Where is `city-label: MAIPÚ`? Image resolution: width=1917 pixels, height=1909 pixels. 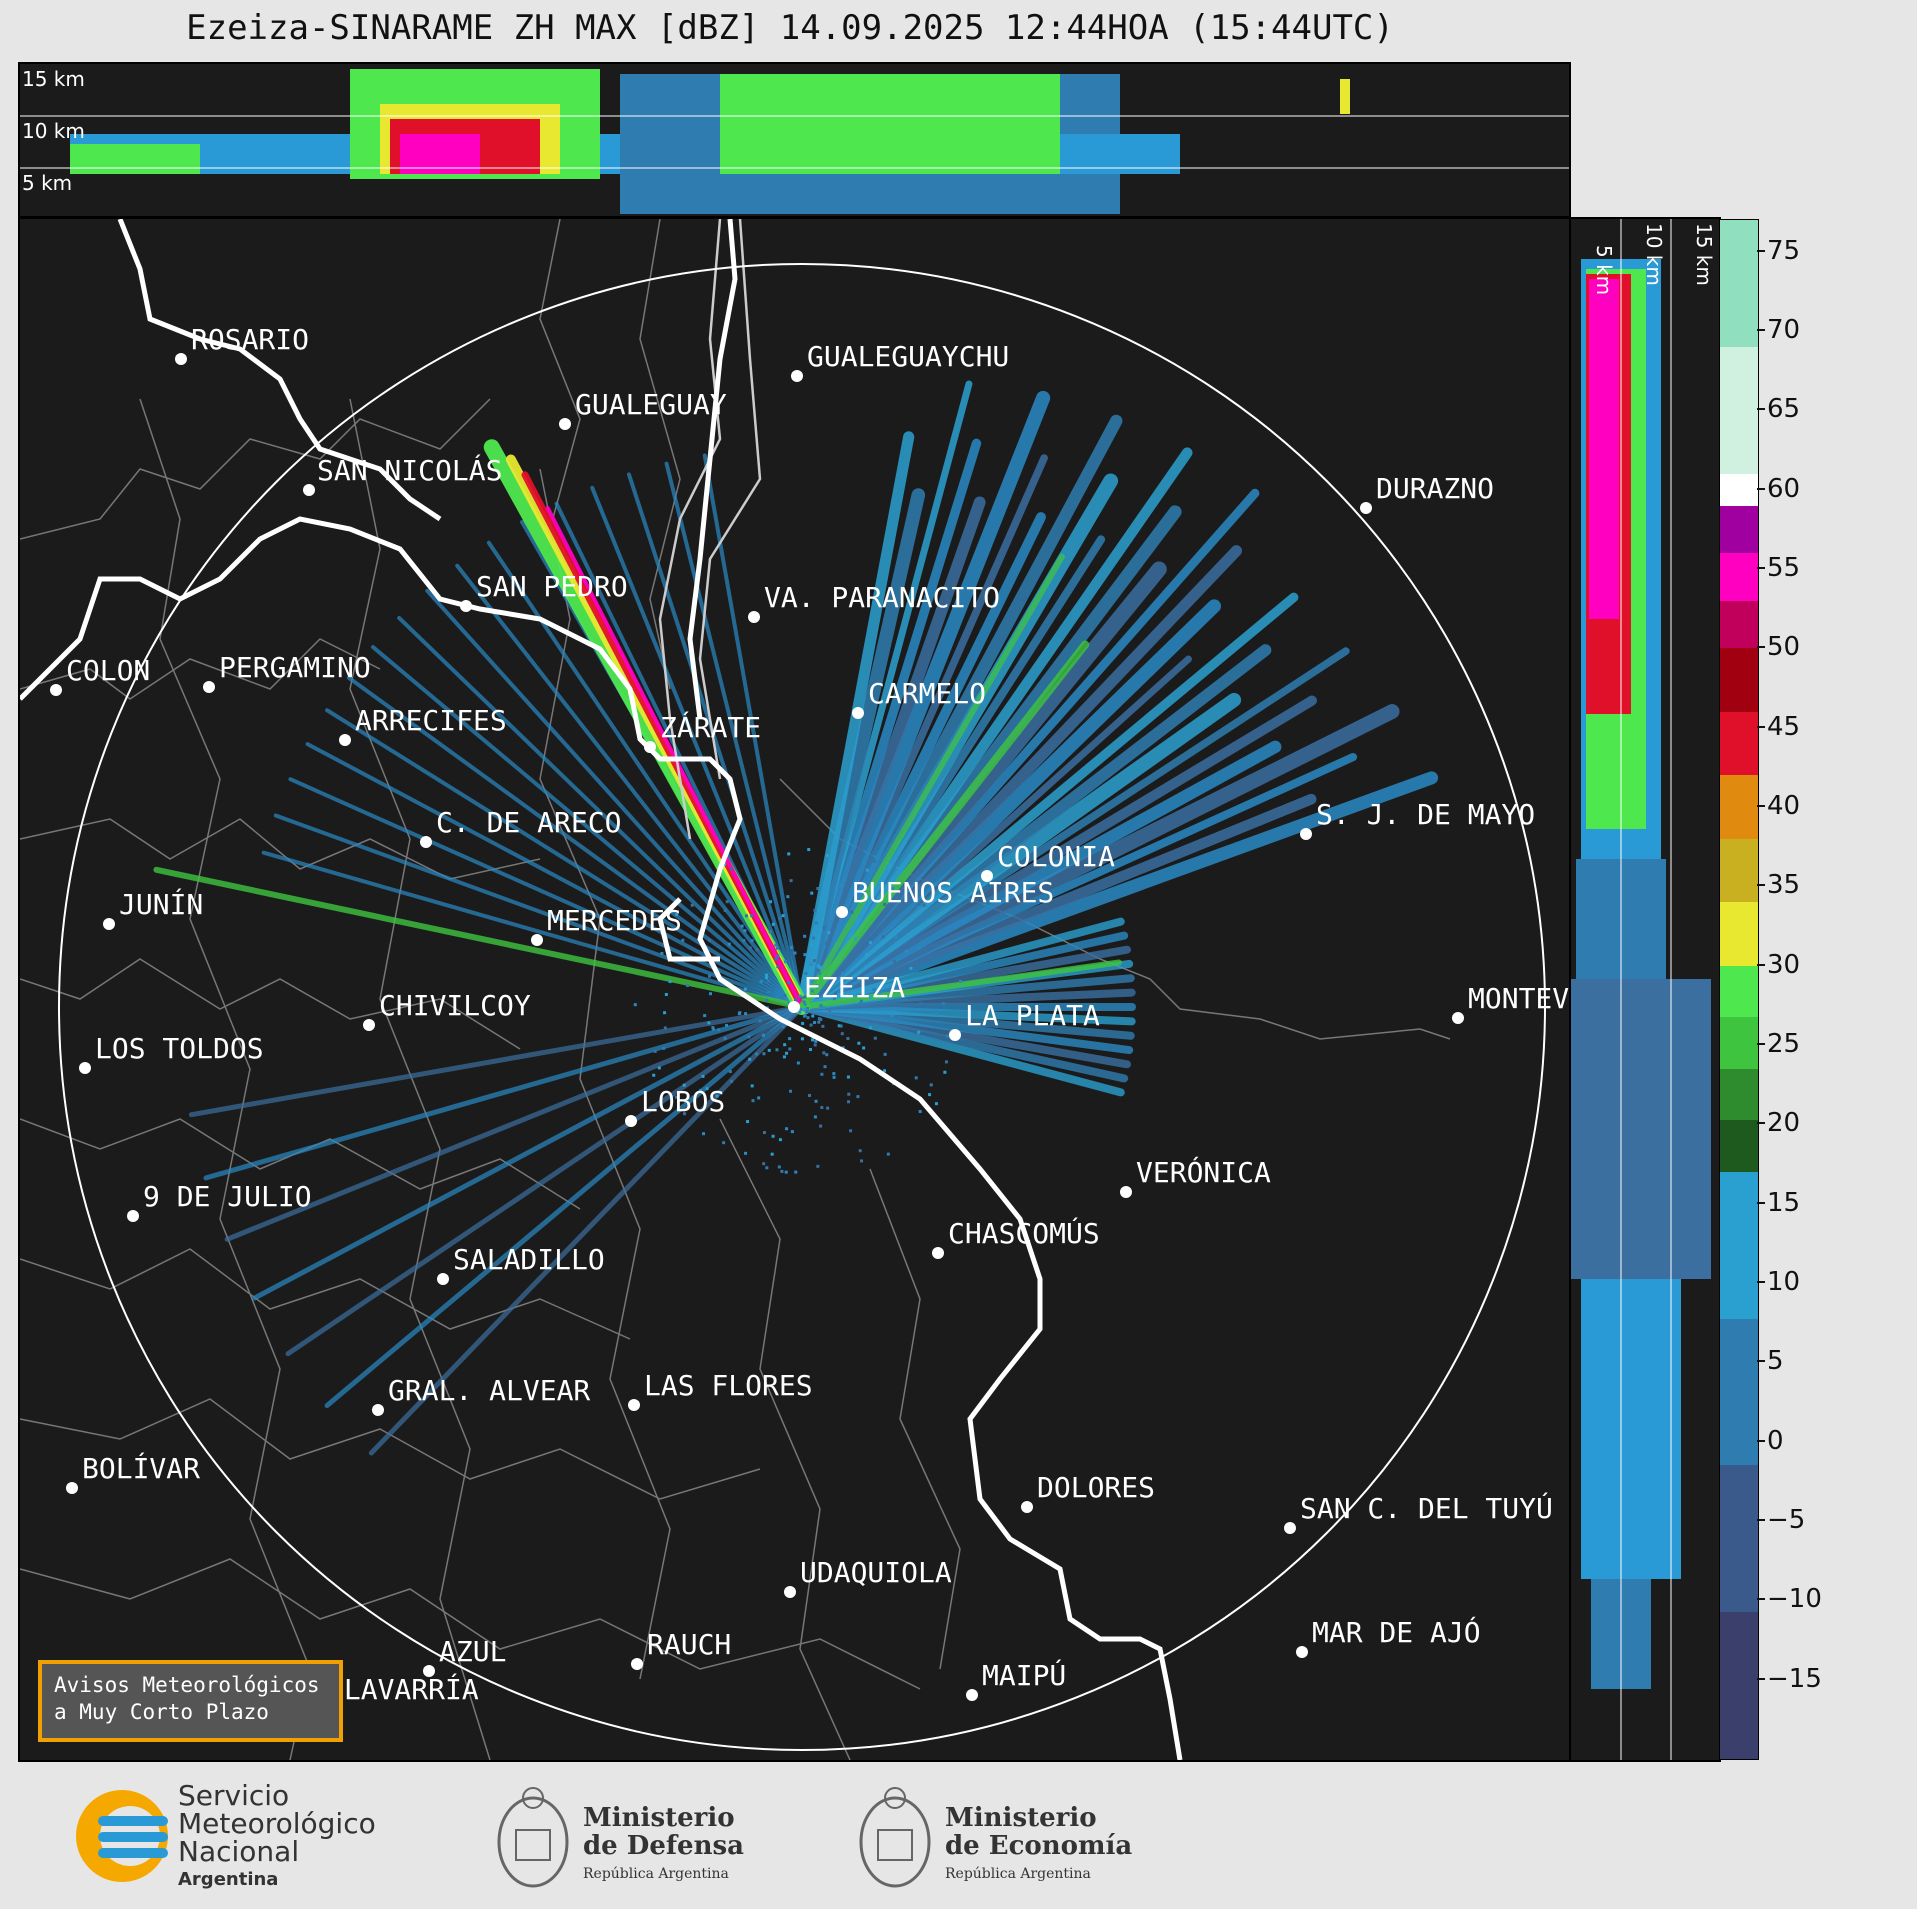
city-label: MAIPÚ is located at coordinates (1024, 1675).